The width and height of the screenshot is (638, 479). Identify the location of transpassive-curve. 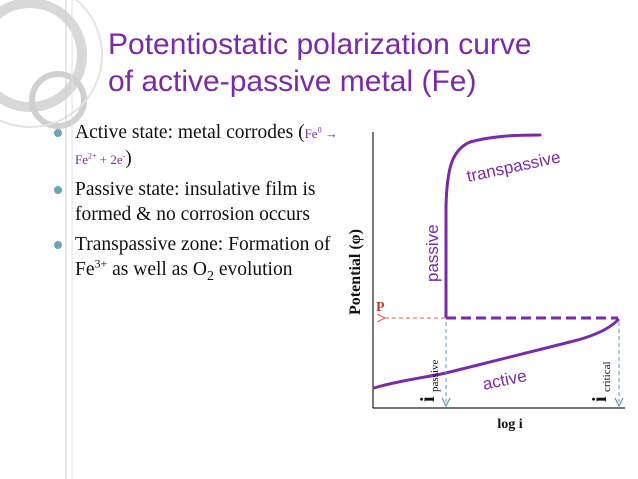
(493, 170).